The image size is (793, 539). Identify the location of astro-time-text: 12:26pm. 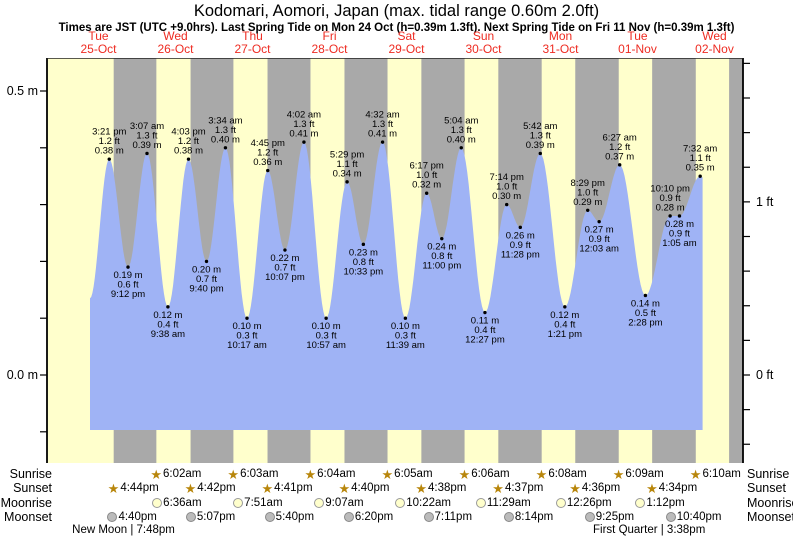
(589, 503).